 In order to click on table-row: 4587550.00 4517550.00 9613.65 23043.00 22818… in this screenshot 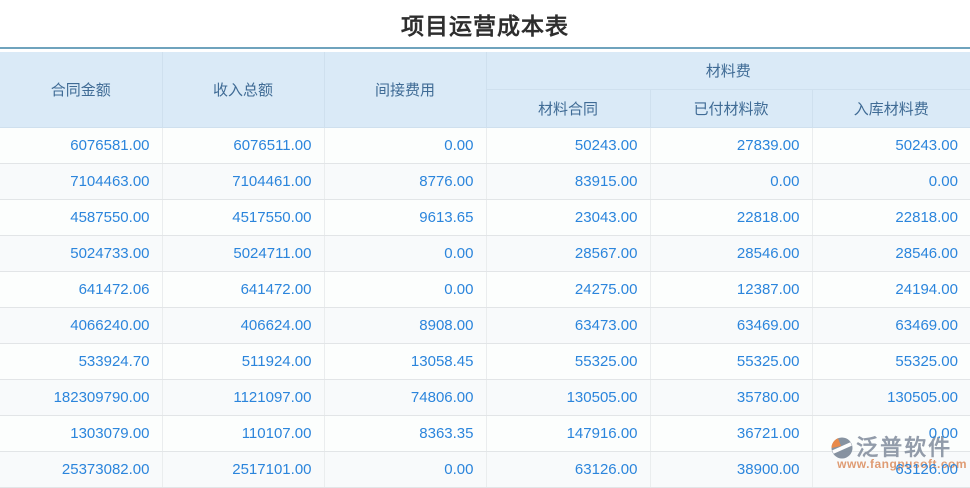, I will do `click(485, 217)`.